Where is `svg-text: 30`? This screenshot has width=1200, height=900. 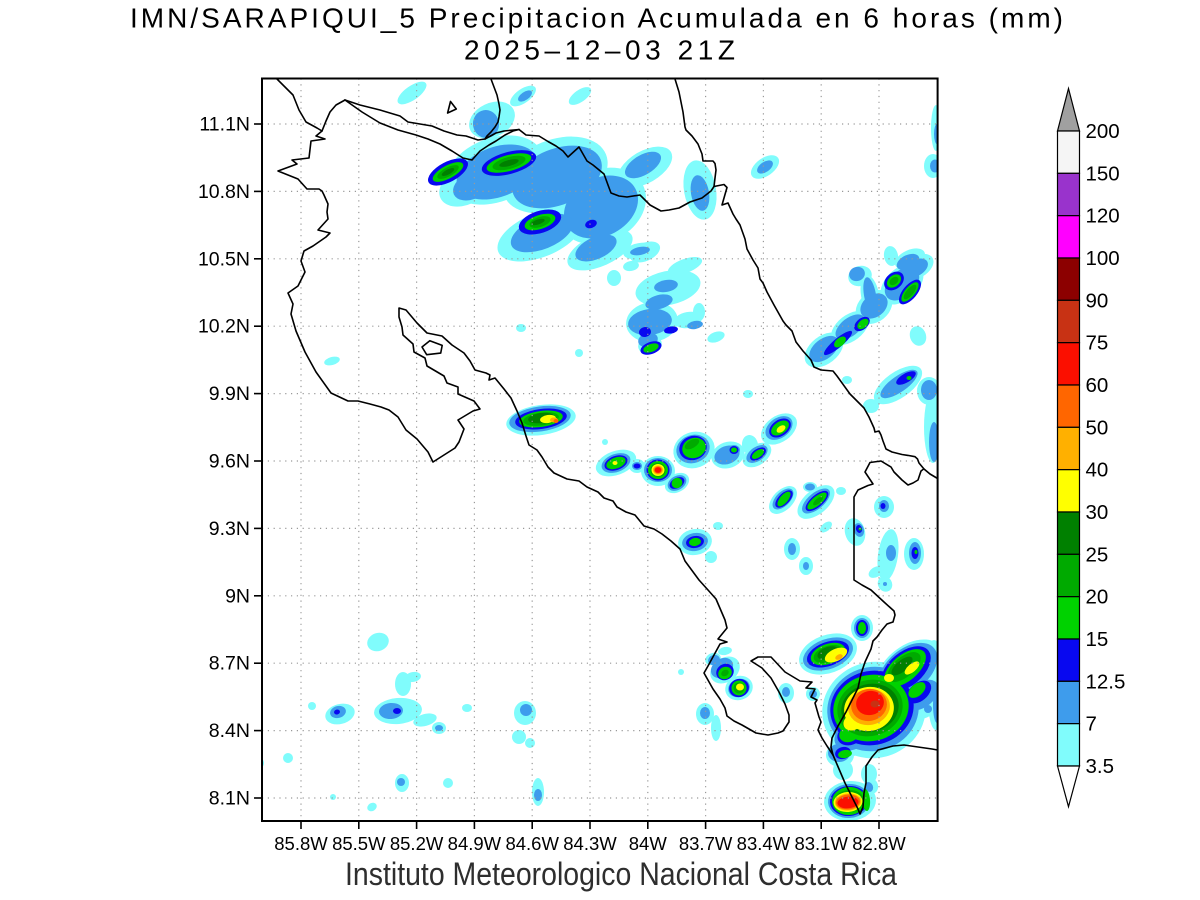 svg-text: 30 is located at coordinates (1097, 512).